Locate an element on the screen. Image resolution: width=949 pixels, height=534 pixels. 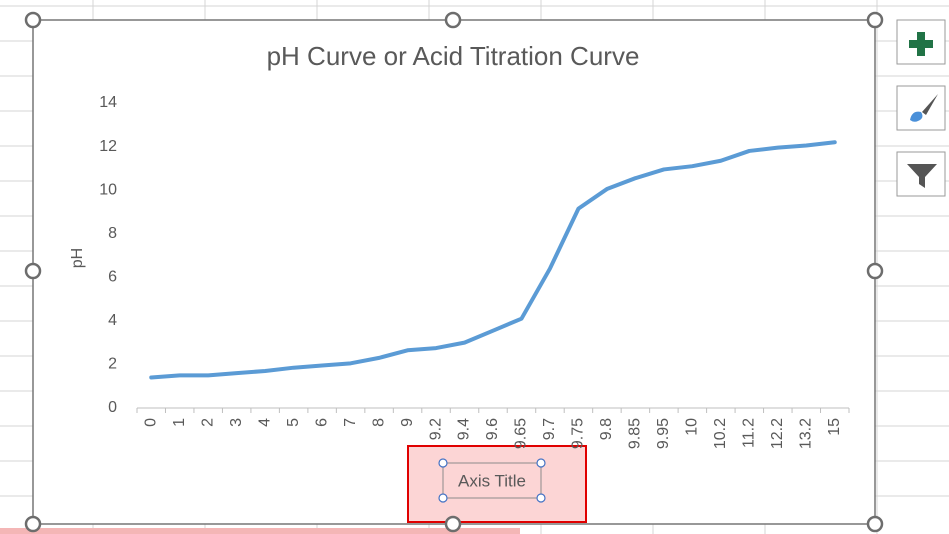
x-tick-label: 7 is located at coordinates (350, 422).